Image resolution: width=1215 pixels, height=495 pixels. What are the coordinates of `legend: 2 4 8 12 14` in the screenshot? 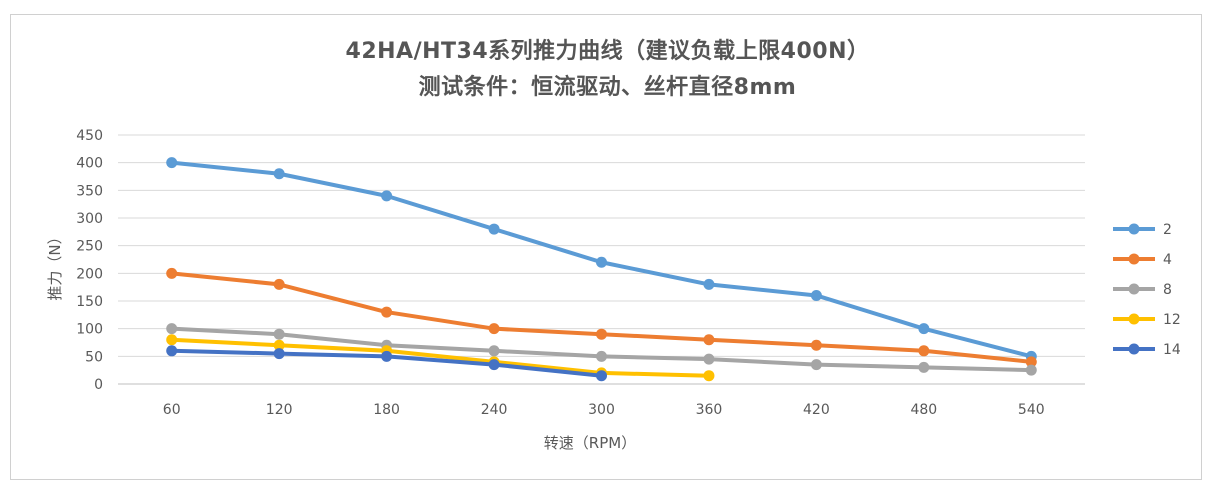 It's located at (1147, 290).